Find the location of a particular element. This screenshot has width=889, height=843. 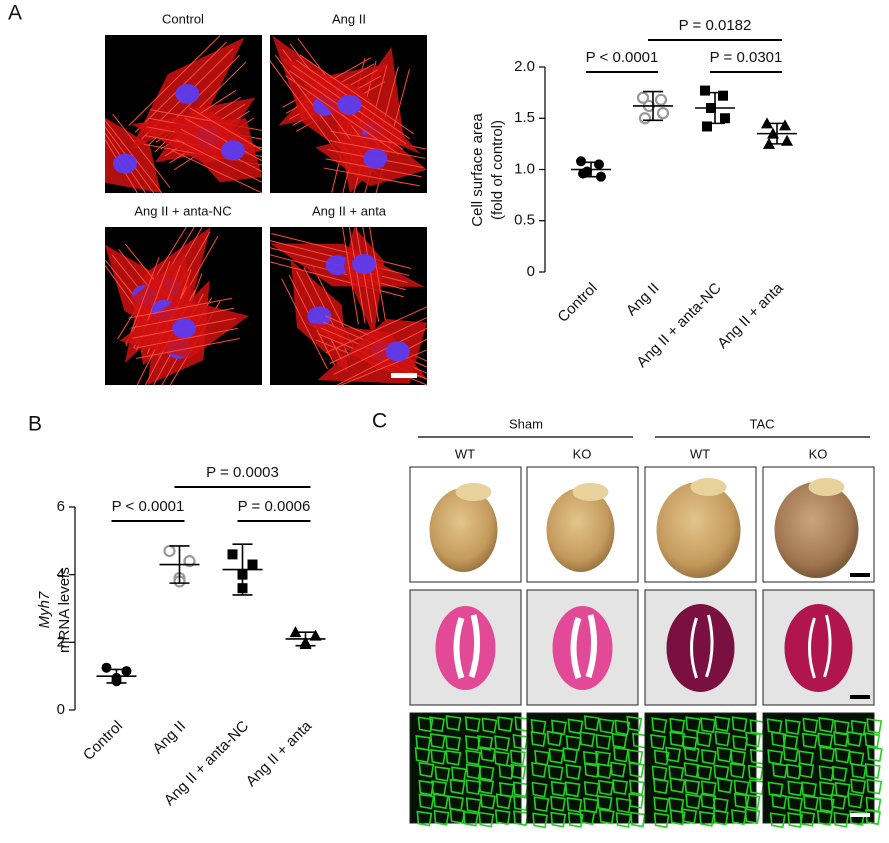

column-label: WT is located at coordinates (465, 453).